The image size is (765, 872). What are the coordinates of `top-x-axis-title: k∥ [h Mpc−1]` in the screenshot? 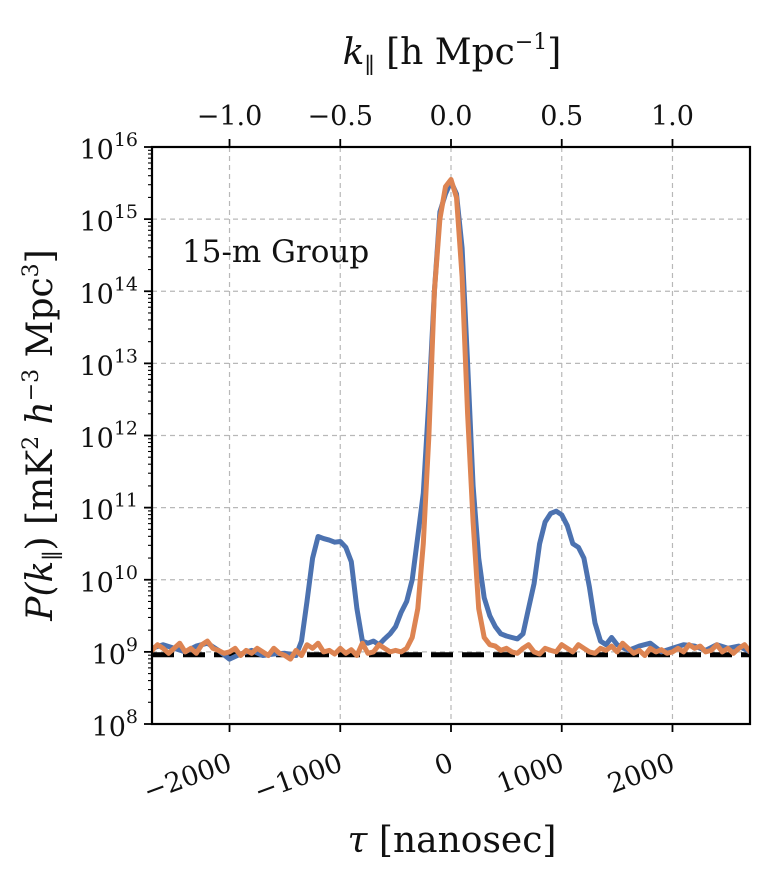 It's located at (452, 54).